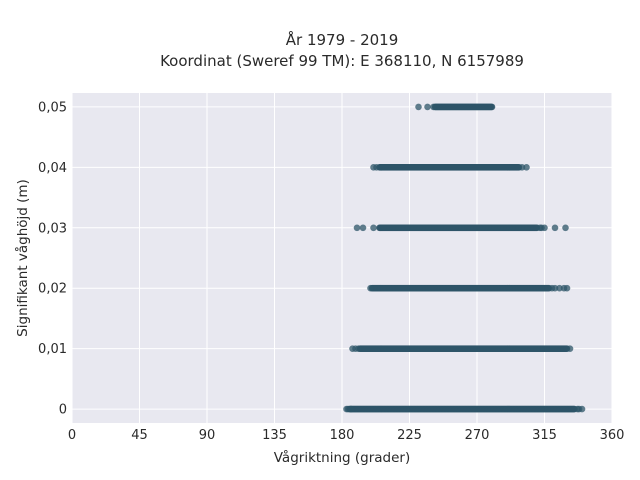  What do you see at coordinates (72, 435) in the screenshot?
I see `x-tick-label: 0` at bounding box center [72, 435].